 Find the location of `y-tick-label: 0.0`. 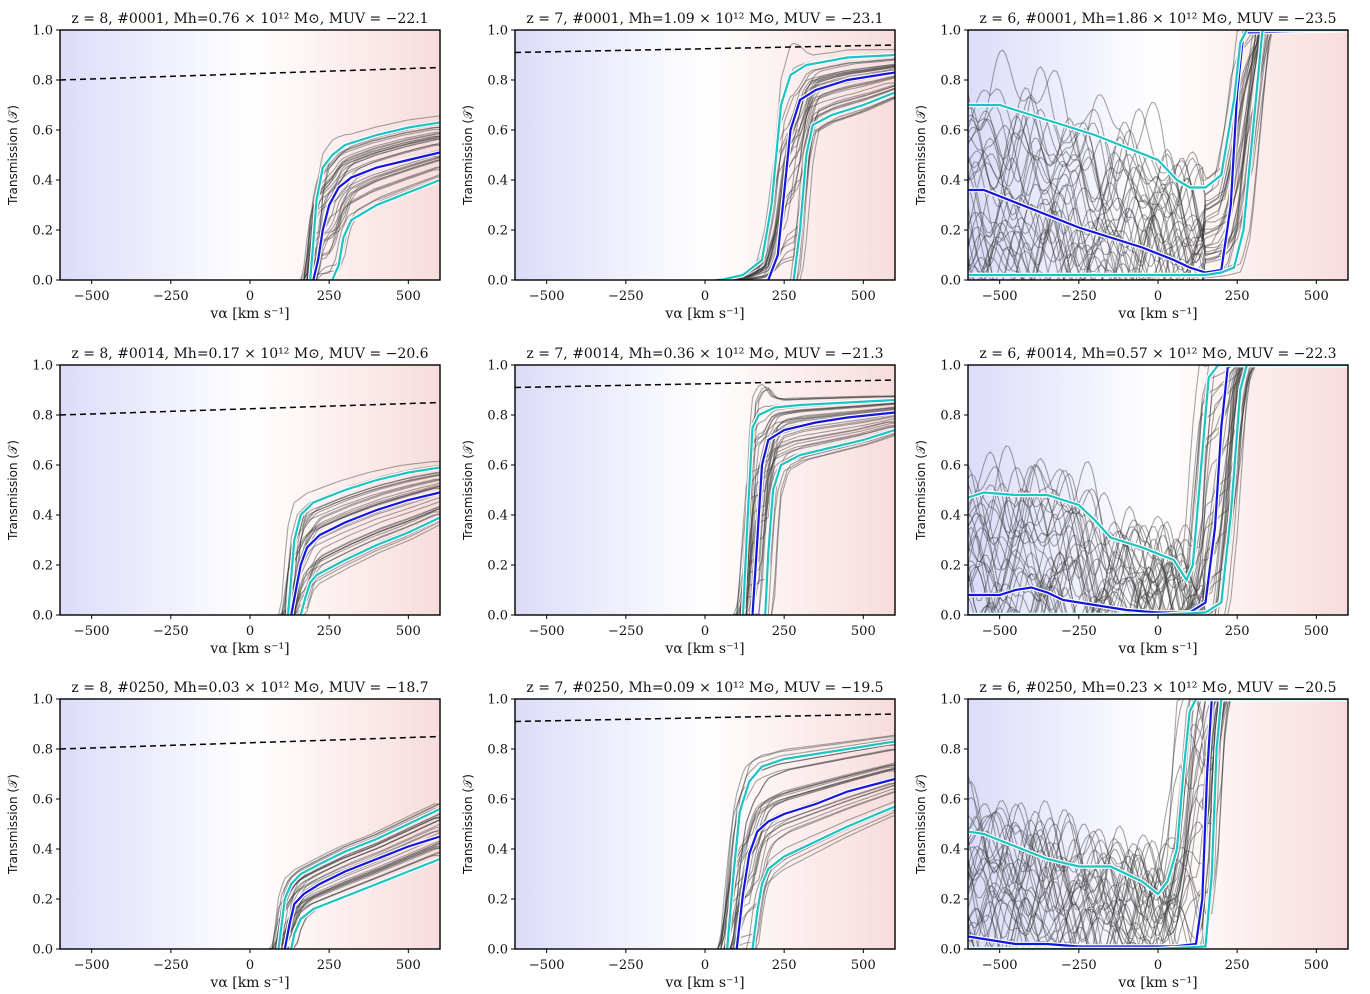

y-tick-label: 0.0 is located at coordinates (950, 281).